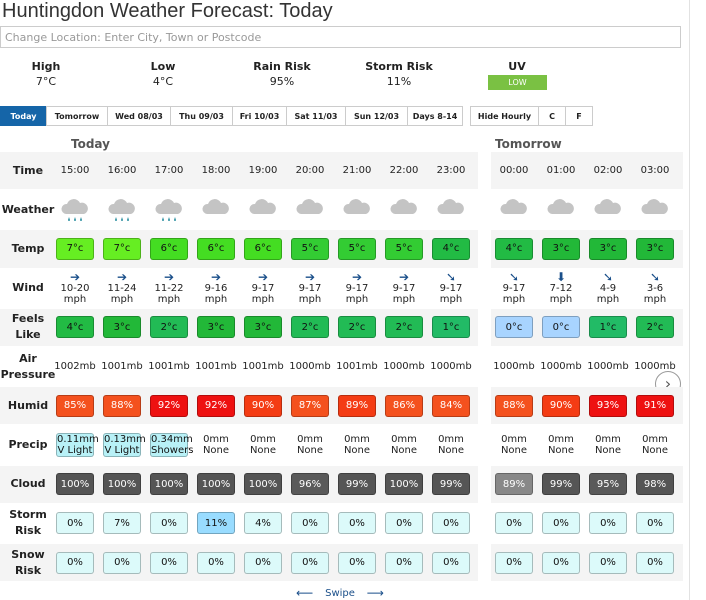 The image size is (706, 600). I want to click on wind-arrow: ➘, so click(451, 277).